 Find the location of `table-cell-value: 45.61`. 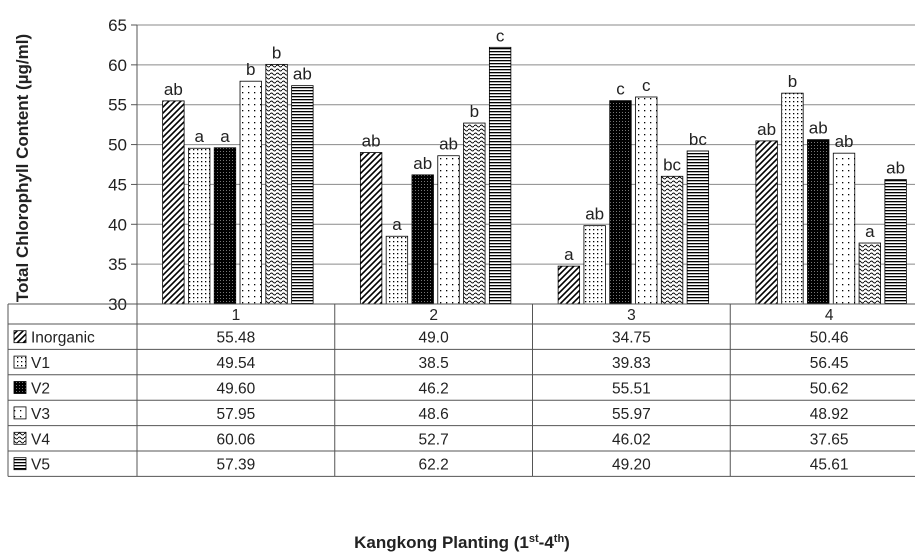

table-cell-value: 45.61 is located at coordinates (829, 465).